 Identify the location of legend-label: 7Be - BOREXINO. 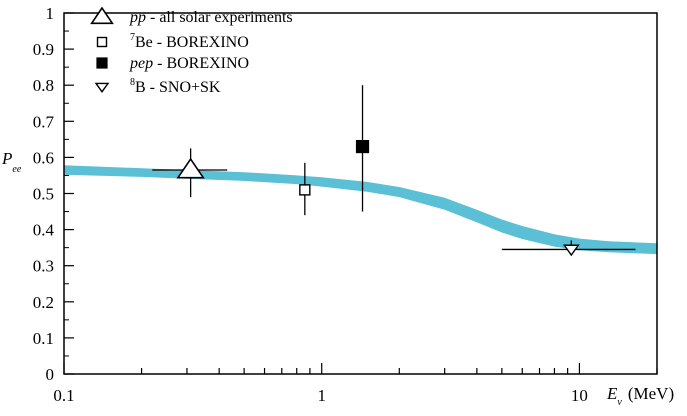
(189, 41).